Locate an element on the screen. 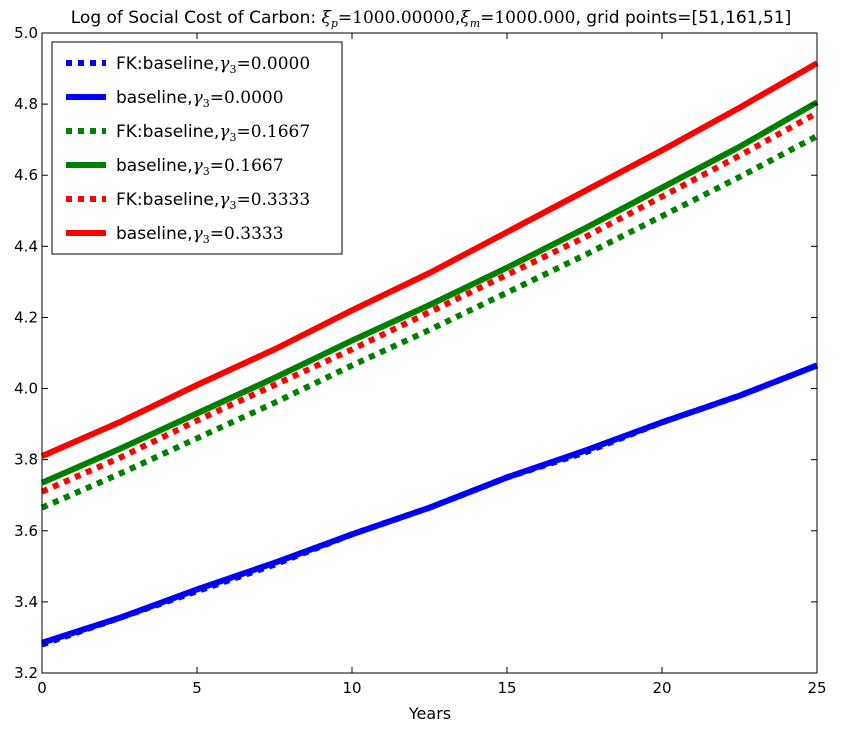  legend-label: baseline,γ3=0.1667 is located at coordinates (200, 167).